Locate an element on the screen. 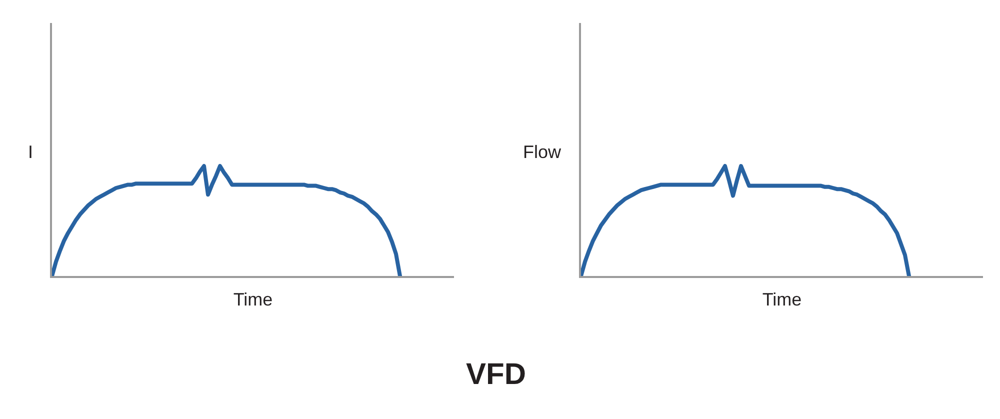 The height and width of the screenshot is (419, 1000). y-axis-title: Flow is located at coordinates (542, 152).